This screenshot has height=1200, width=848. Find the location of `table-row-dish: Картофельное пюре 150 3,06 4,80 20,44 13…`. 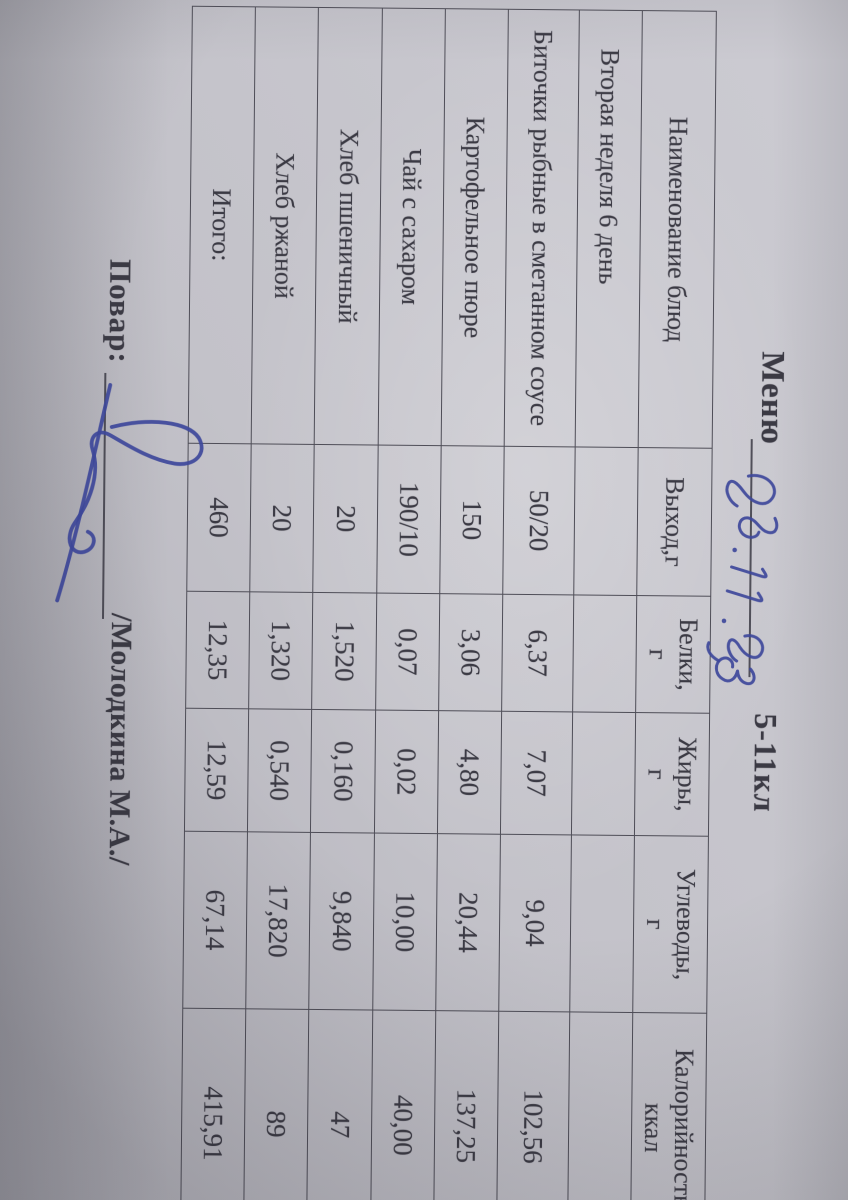

table-row-dish: Картофельное пюре 150 3,06 4,80 20,44 13… is located at coordinates (471, 604).